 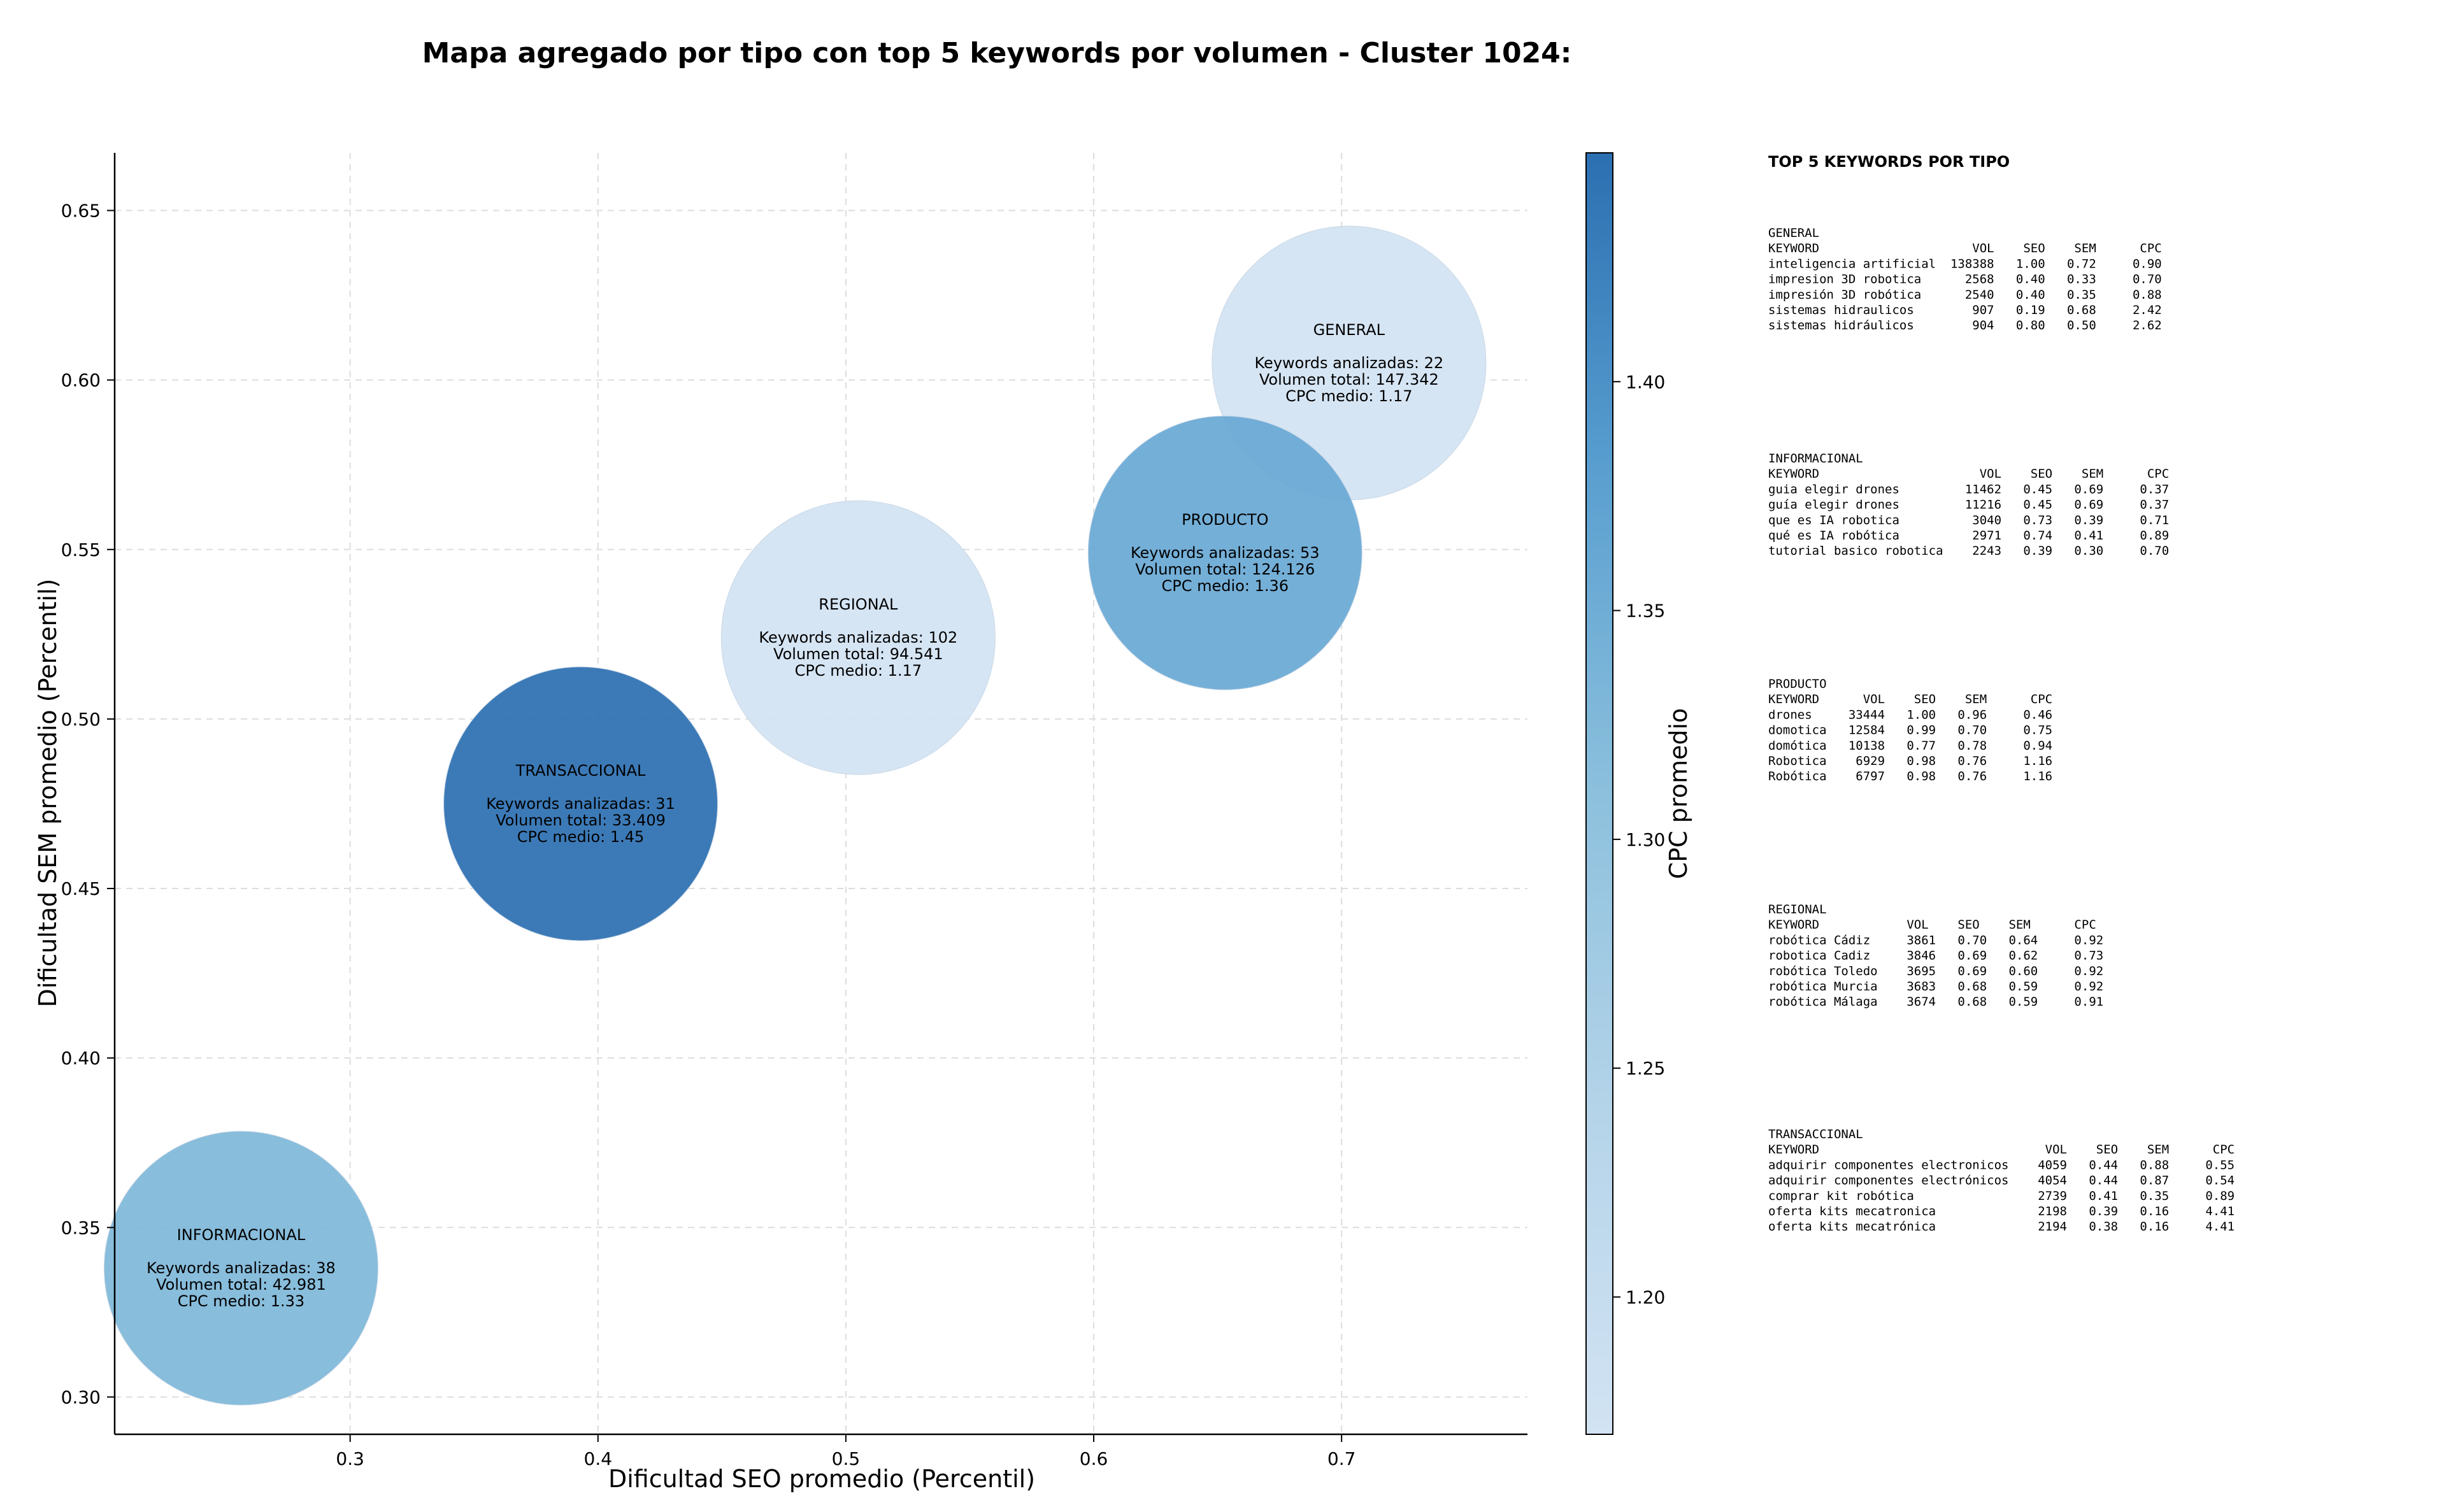 What do you see at coordinates (1968, 520) in the screenshot?
I see `keyword-row: que es IA robotica 3040 0.73 0.39 0.71` at bounding box center [1968, 520].